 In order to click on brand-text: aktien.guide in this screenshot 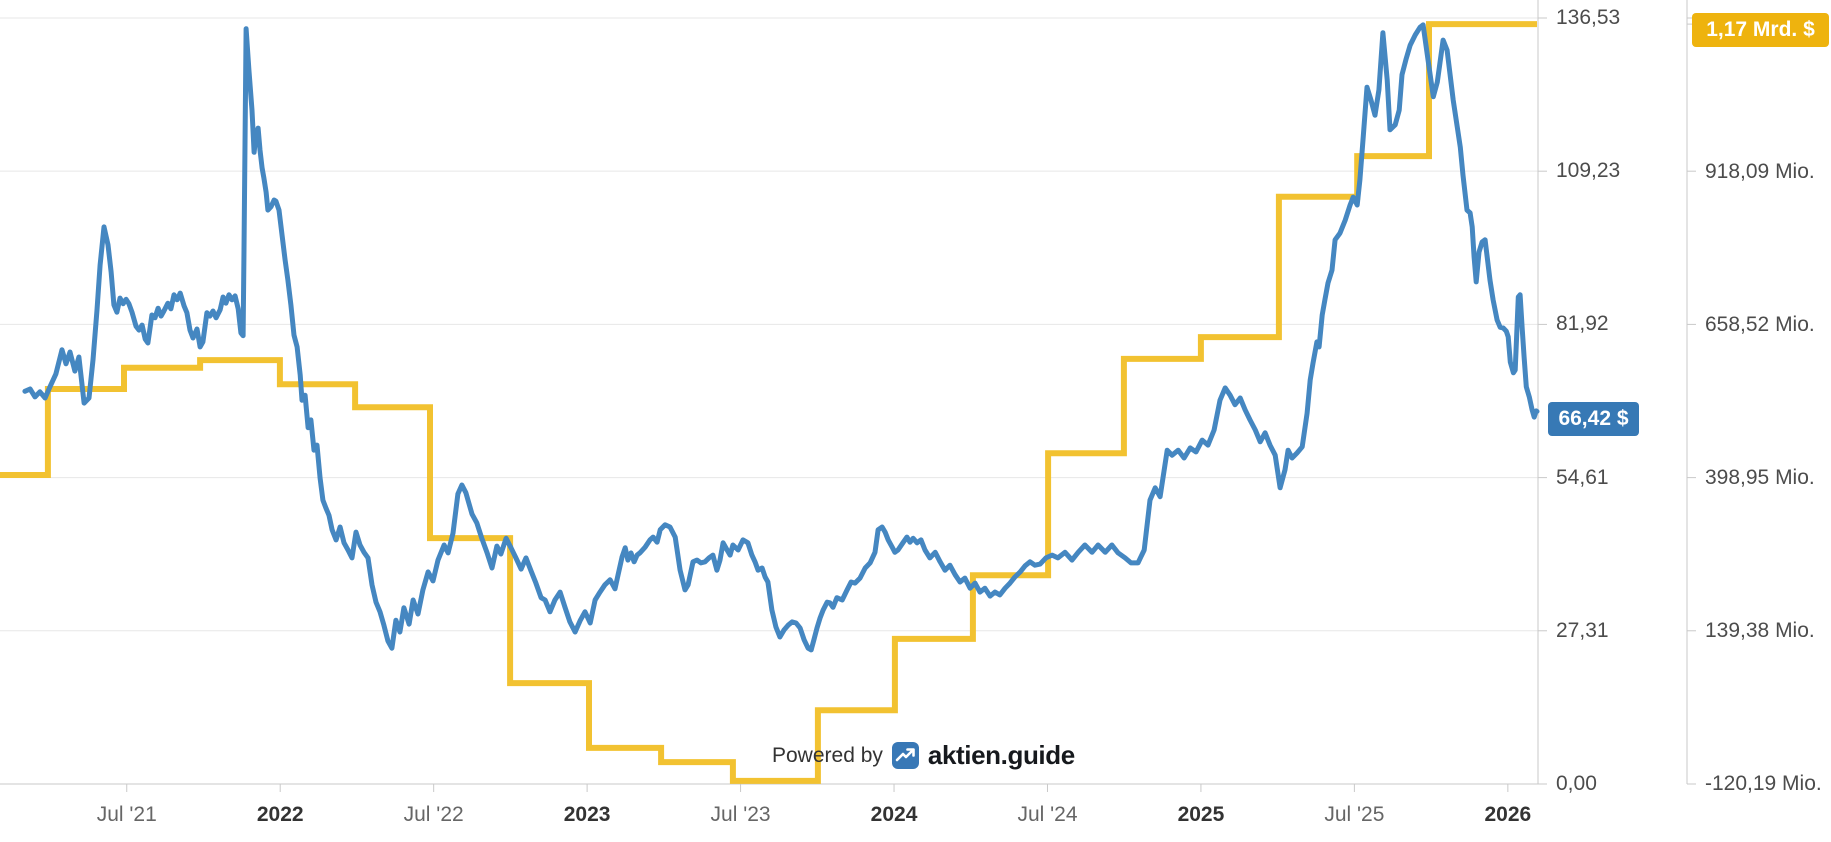, I will do `click(1001, 755)`.